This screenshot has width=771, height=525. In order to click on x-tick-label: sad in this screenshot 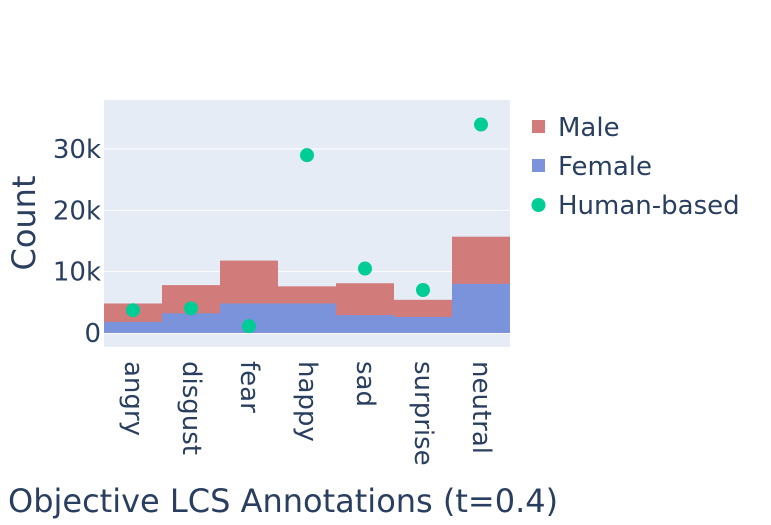, I will do `click(365, 384)`.